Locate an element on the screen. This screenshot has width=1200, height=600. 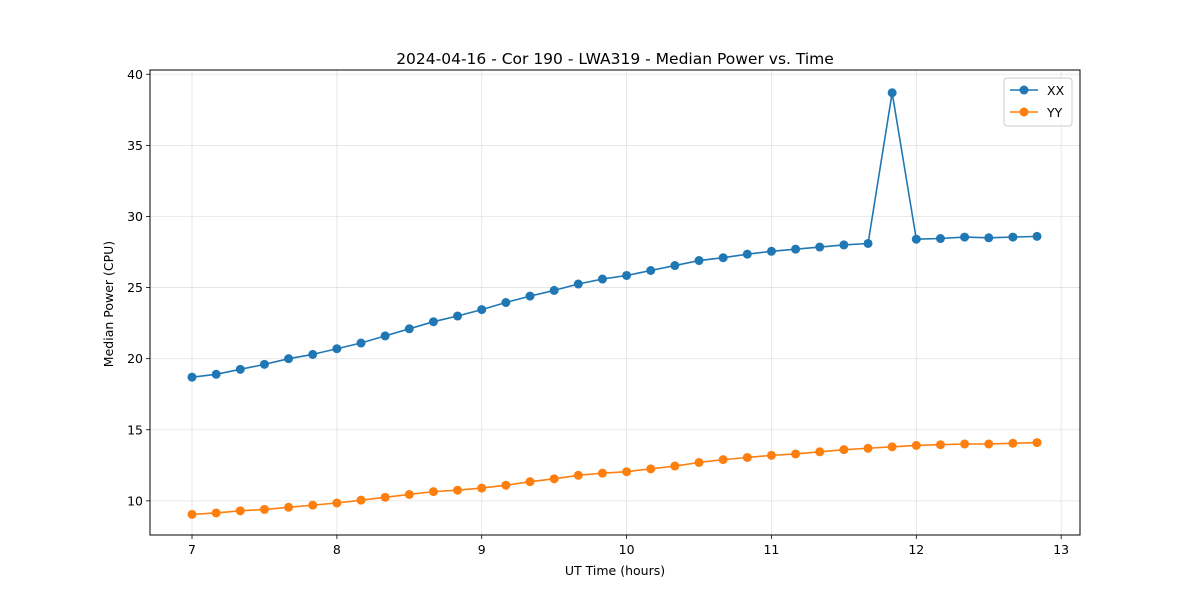
legend-xx-marker is located at coordinates (1024, 90).